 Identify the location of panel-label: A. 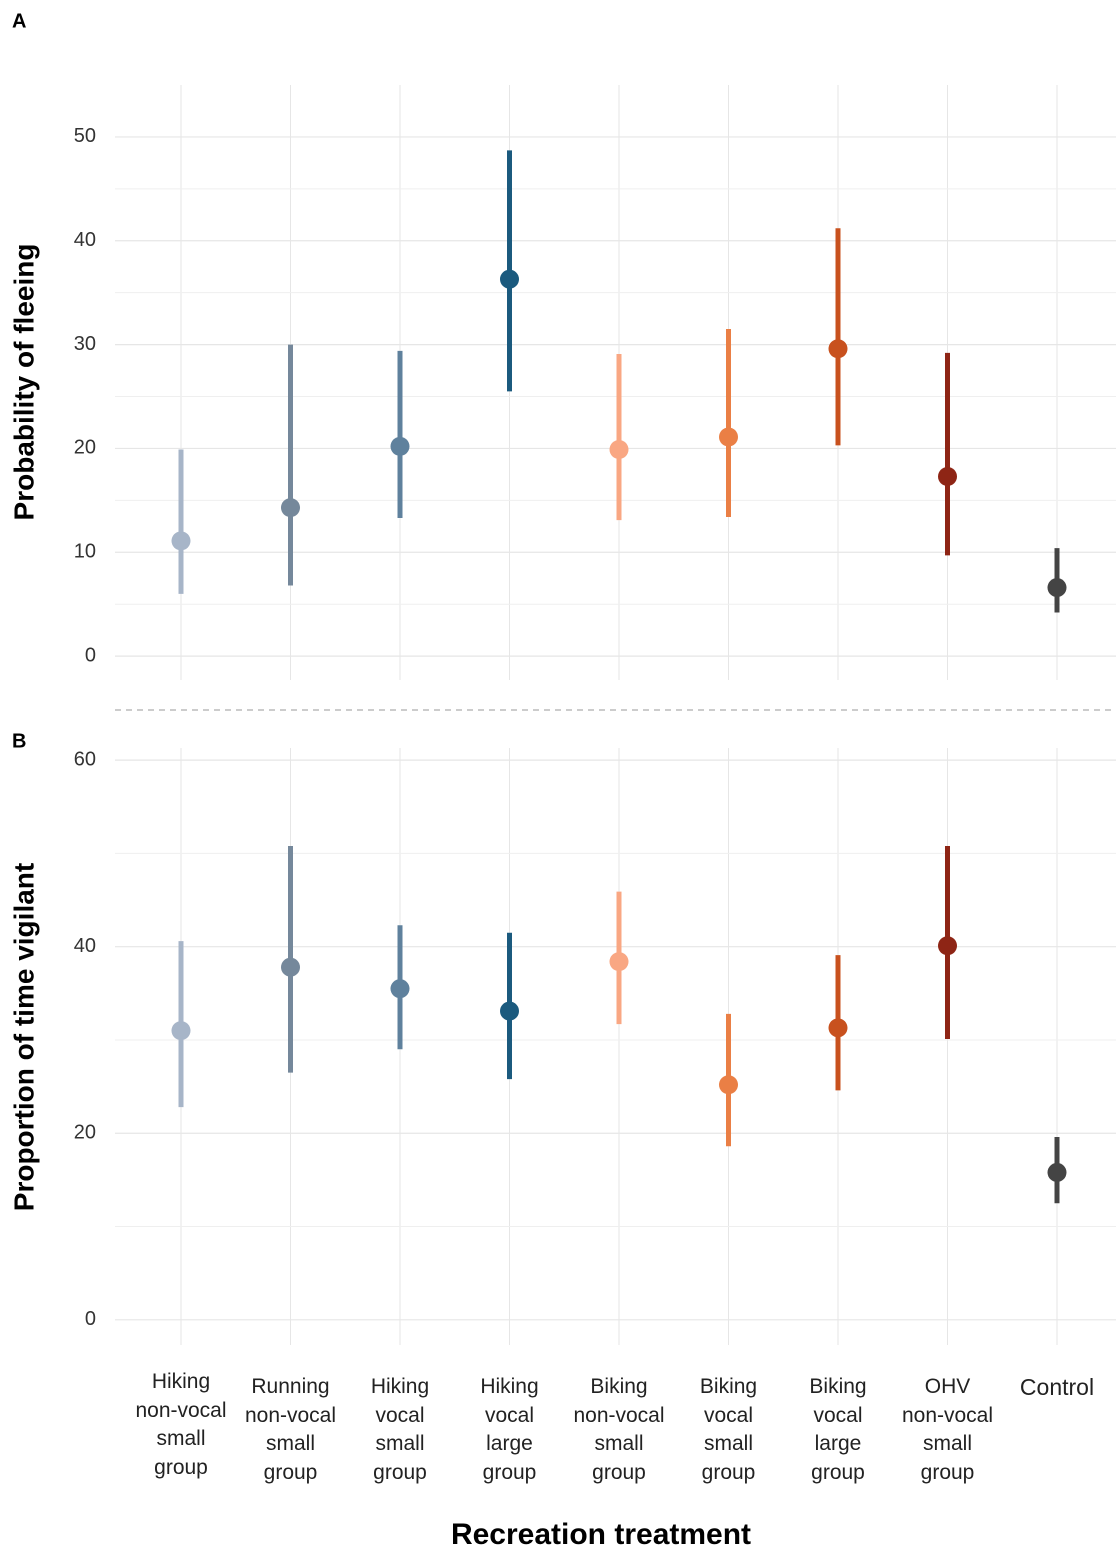
(19, 21).